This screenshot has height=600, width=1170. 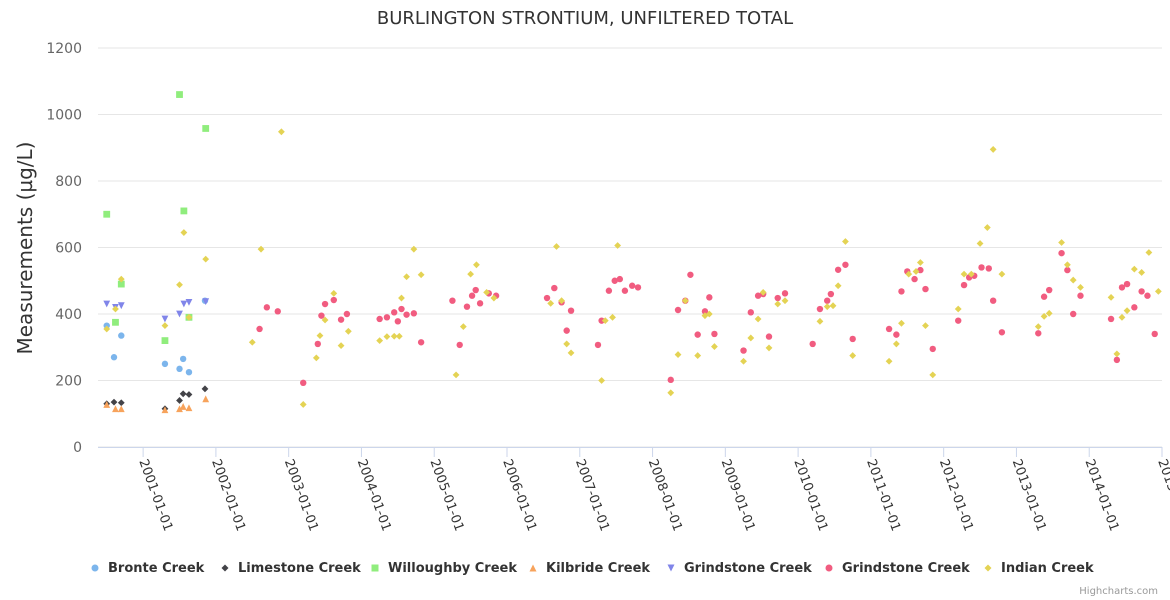 I want to click on legend-item: Willoughby Creek, so click(x=444, y=568).